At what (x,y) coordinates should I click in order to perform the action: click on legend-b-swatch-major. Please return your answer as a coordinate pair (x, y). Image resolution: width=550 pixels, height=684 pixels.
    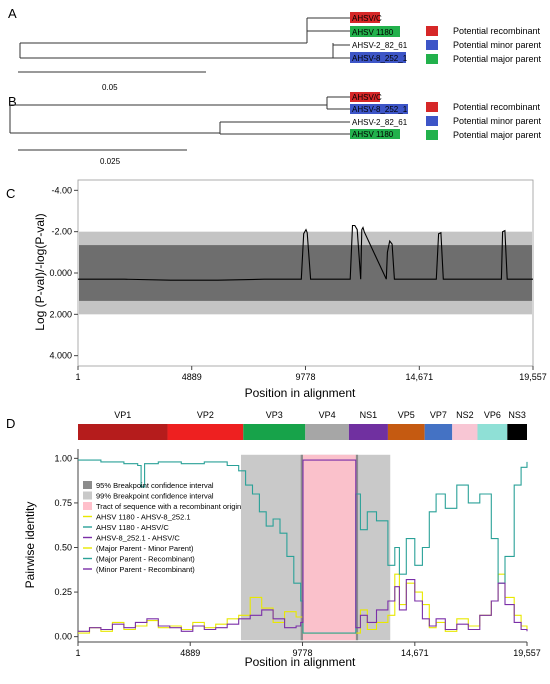
    Looking at the image, I should click on (432, 135).